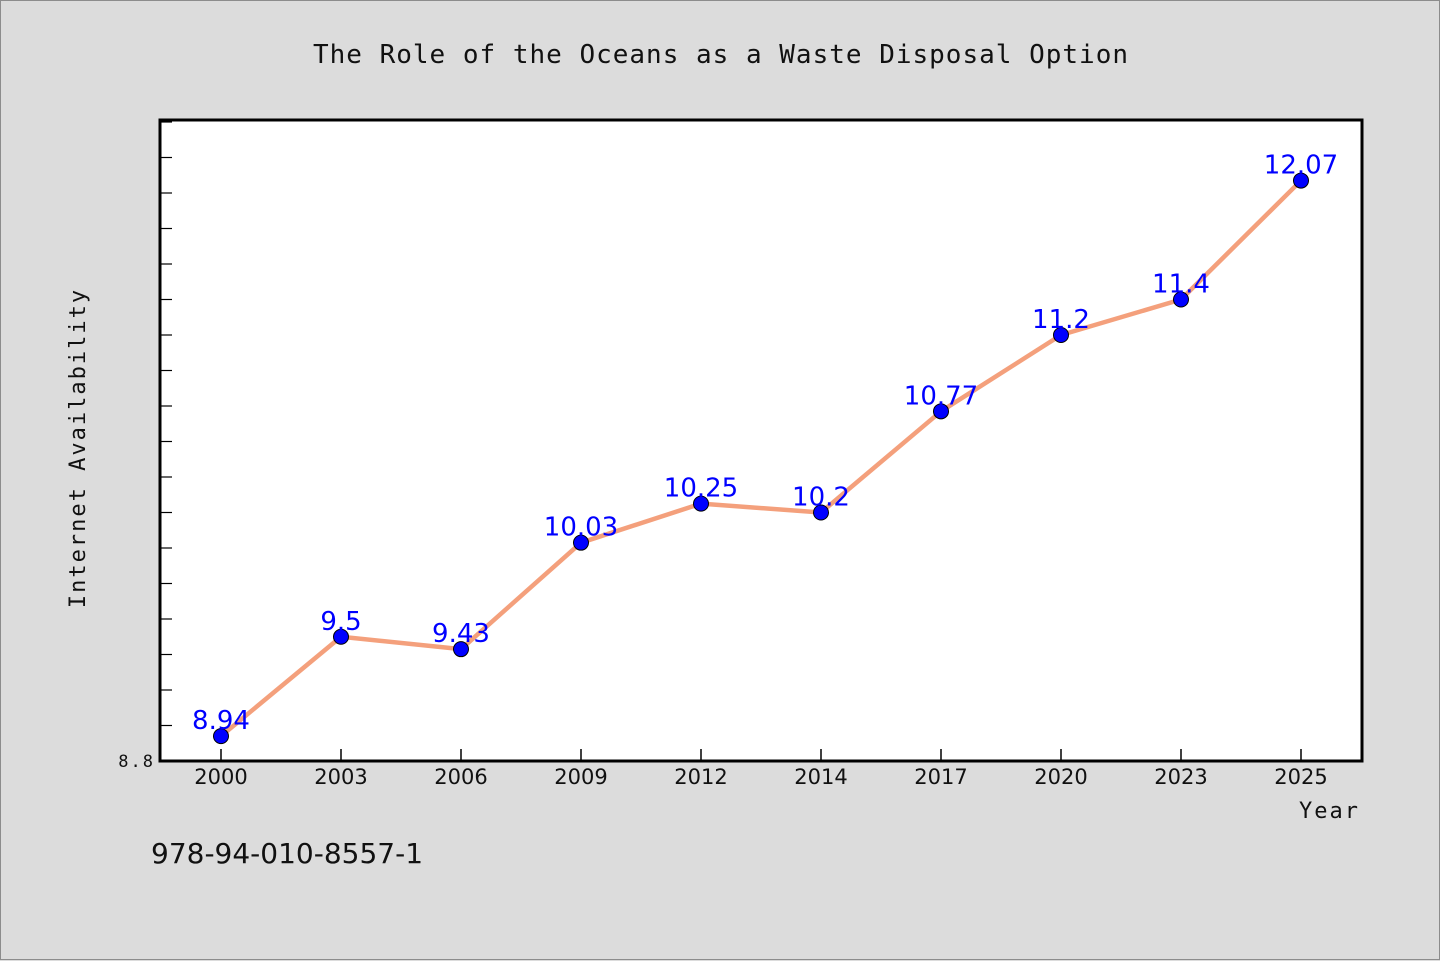  Describe the element at coordinates (940, 777) in the screenshot. I see `x-tick-label: 2017` at that location.